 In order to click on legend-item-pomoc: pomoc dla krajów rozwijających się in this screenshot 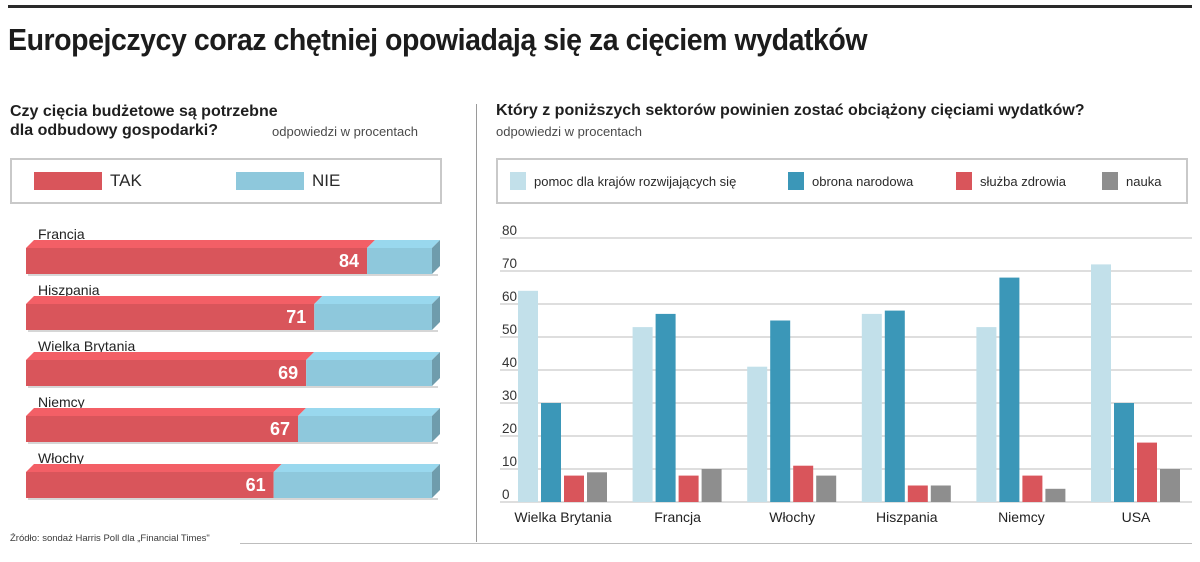, I will do `click(623, 181)`.